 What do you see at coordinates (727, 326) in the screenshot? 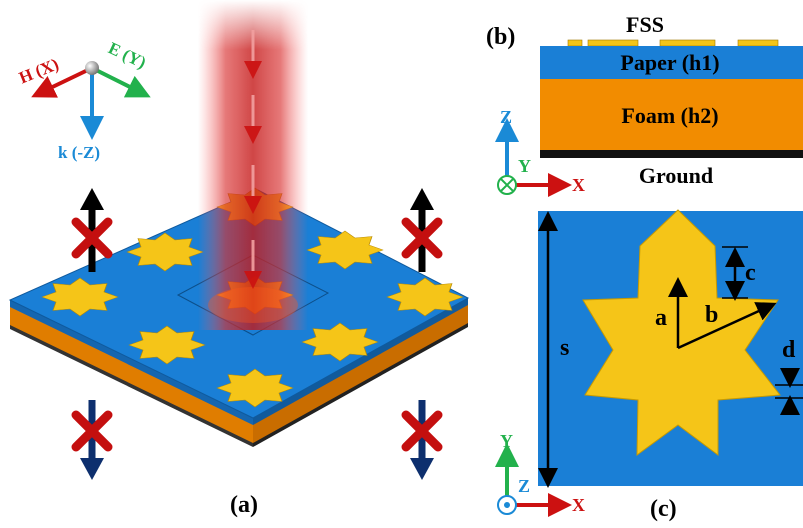
I see `dim-b-line` at bounding box center [727, 326].